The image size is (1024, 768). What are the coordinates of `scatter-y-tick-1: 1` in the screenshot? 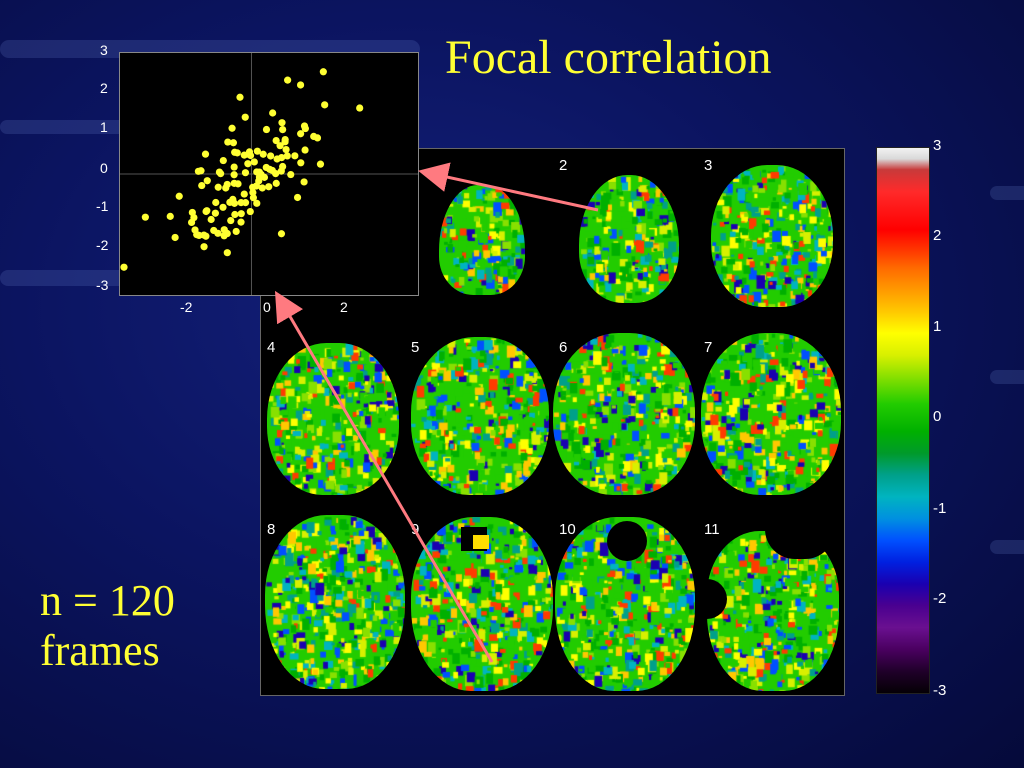 It's located at (104, 127).